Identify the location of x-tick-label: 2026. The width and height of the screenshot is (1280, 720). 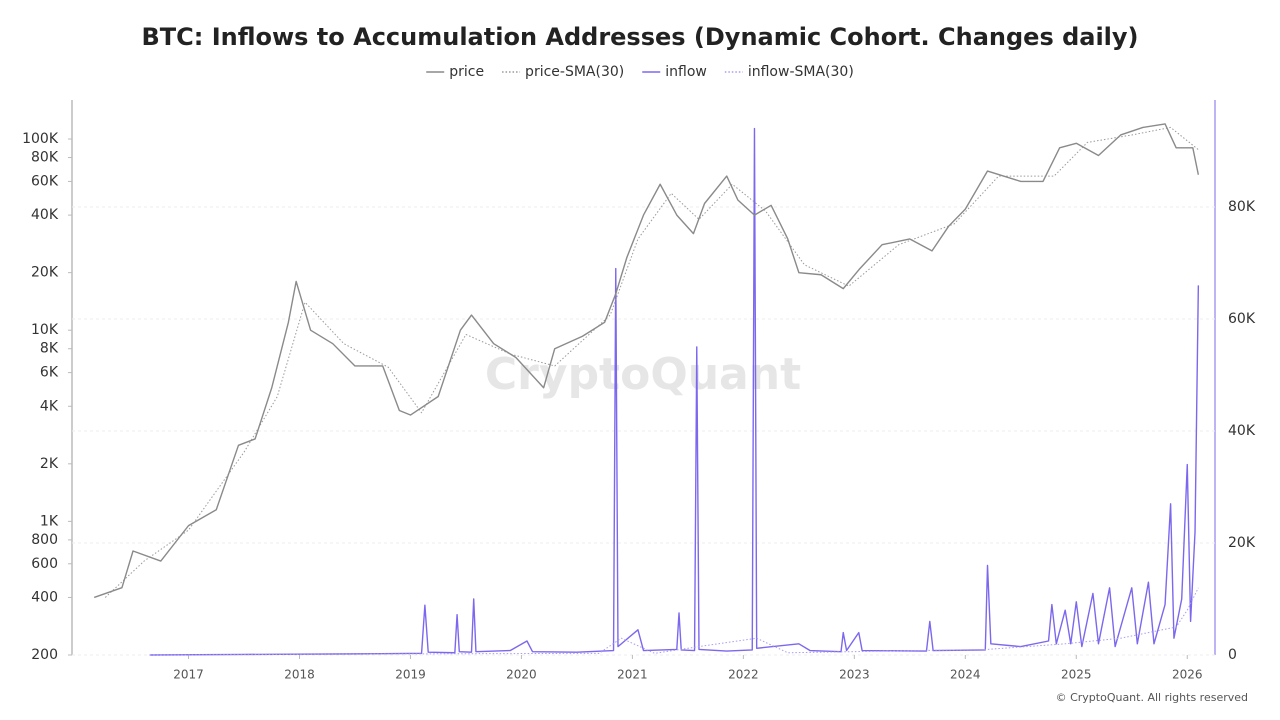
(1187, 675).